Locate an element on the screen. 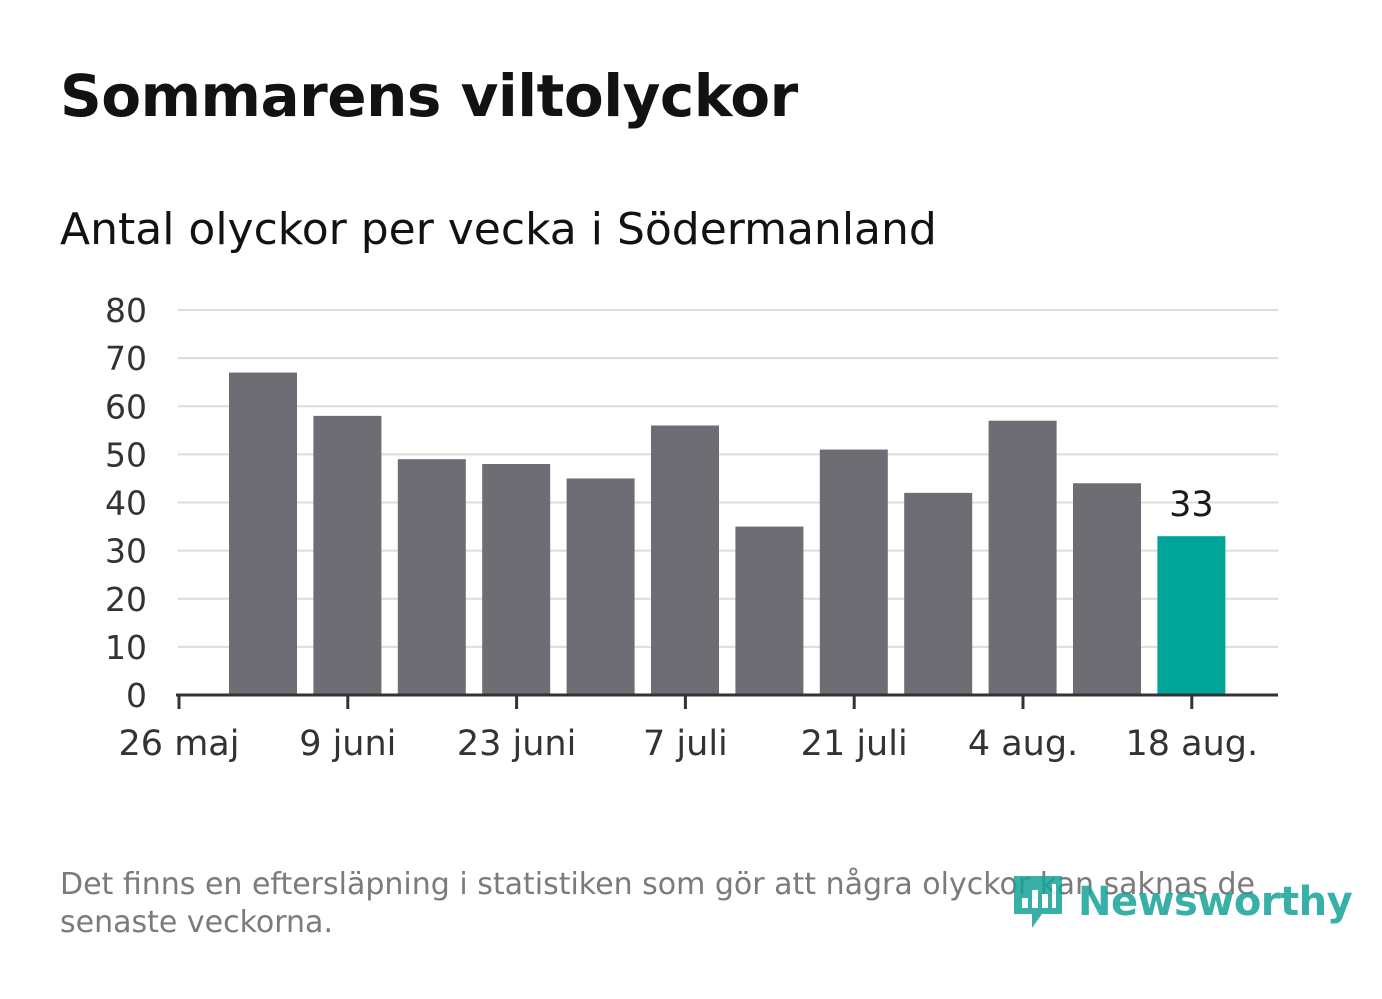  x-tick-label: 26 maj is located at coordinates (179, 744).